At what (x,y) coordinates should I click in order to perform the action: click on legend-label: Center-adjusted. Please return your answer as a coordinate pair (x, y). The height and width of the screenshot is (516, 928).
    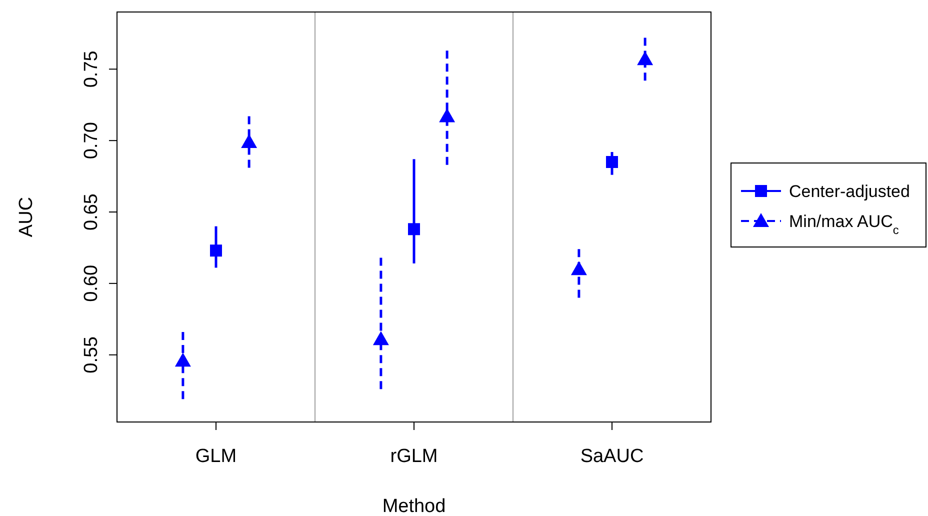
    Looking at the image, I should click on (849, 191).